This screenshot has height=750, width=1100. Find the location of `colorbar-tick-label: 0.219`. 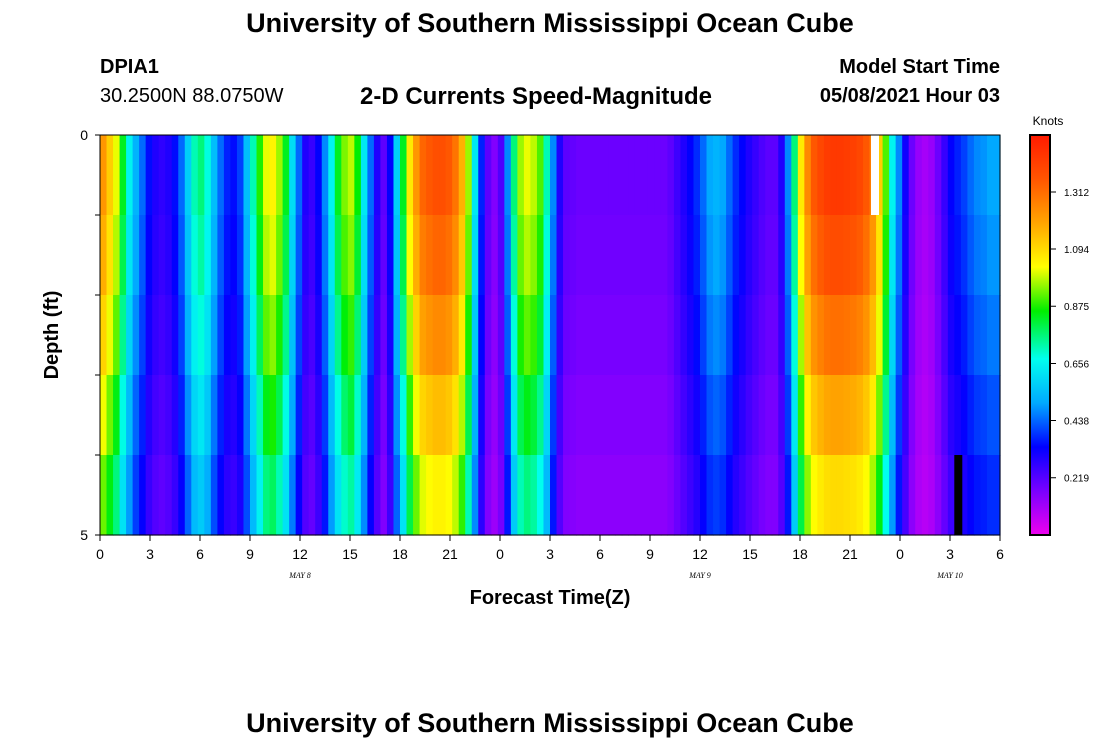

colorbar-tick-label: 0.219 is located at coordinates (1076, 479).